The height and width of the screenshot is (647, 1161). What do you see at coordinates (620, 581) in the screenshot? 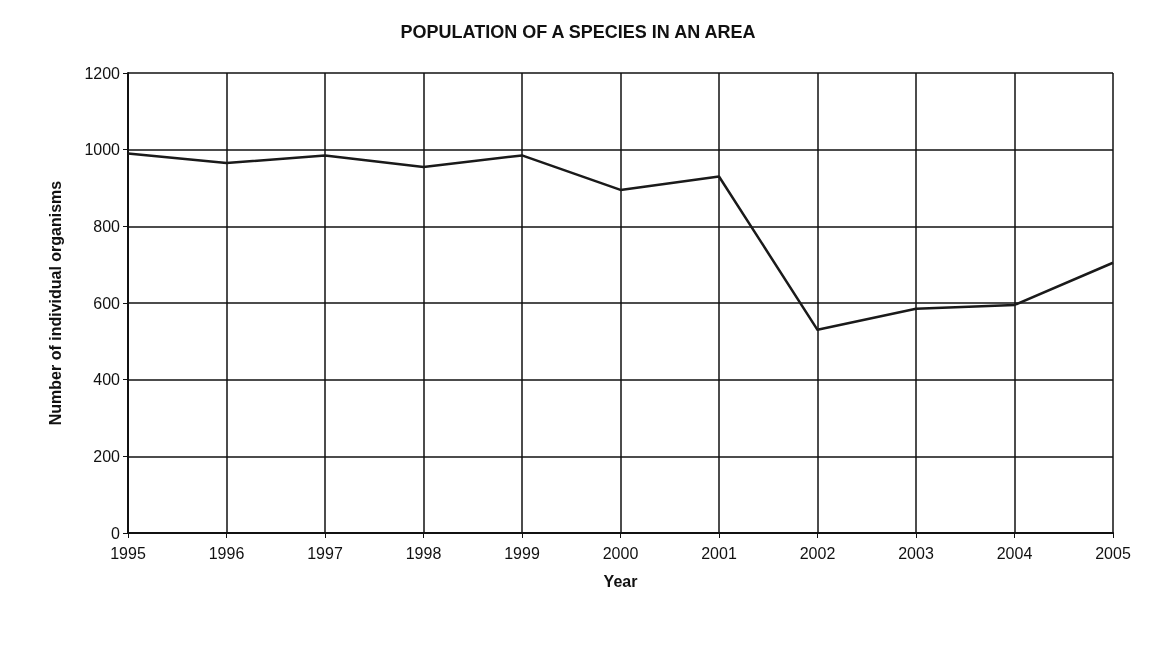
I see `x-axis-title: Year` at bounding box center [620, 581].